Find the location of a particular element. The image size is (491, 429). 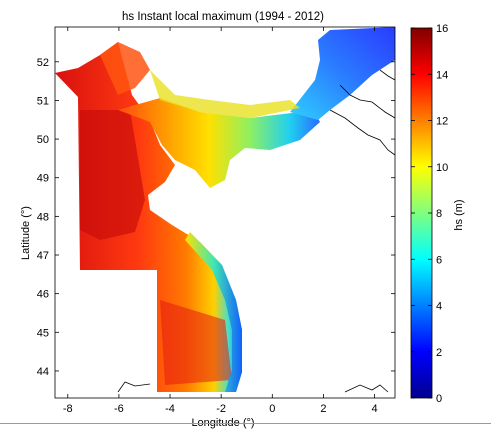

y-axis-label: Latitude (°) is located at coordinates (26, 233).